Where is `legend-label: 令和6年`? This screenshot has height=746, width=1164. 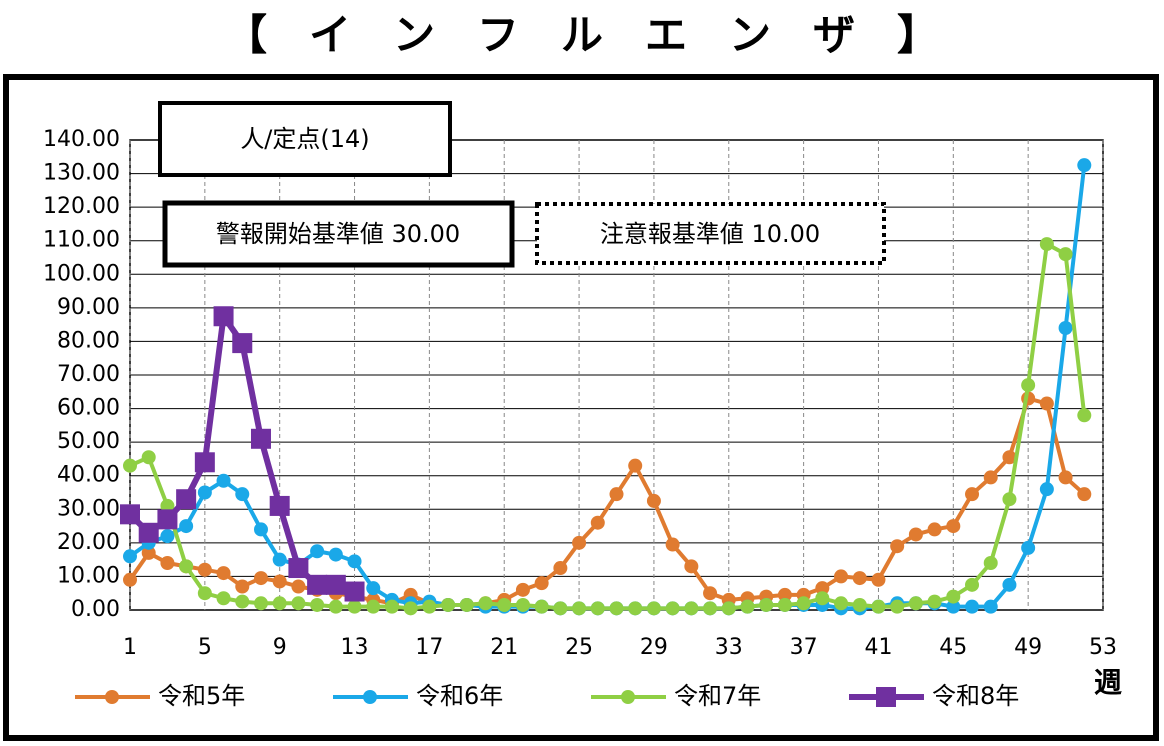
legend-label: 令和6年 is located at coordinates (459, 696).